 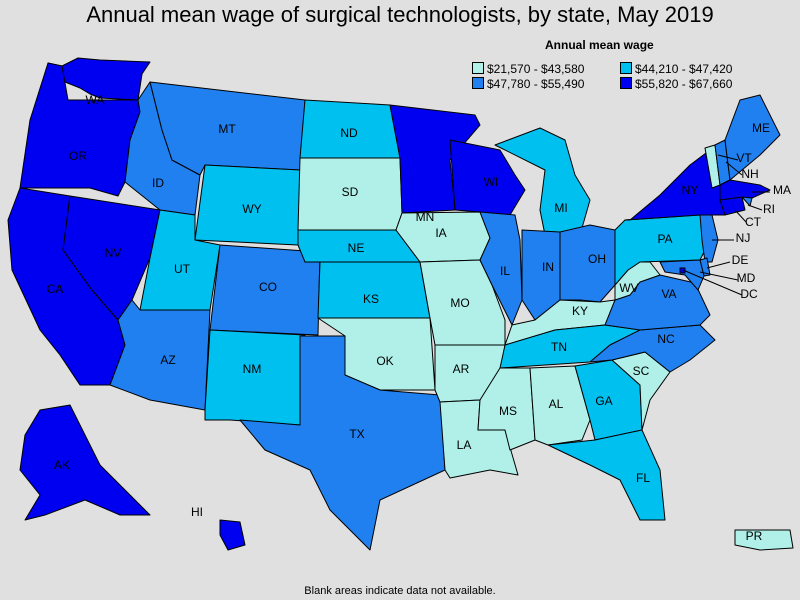 I want to click on state-label-sc: SC, so click(x=641, y=371).